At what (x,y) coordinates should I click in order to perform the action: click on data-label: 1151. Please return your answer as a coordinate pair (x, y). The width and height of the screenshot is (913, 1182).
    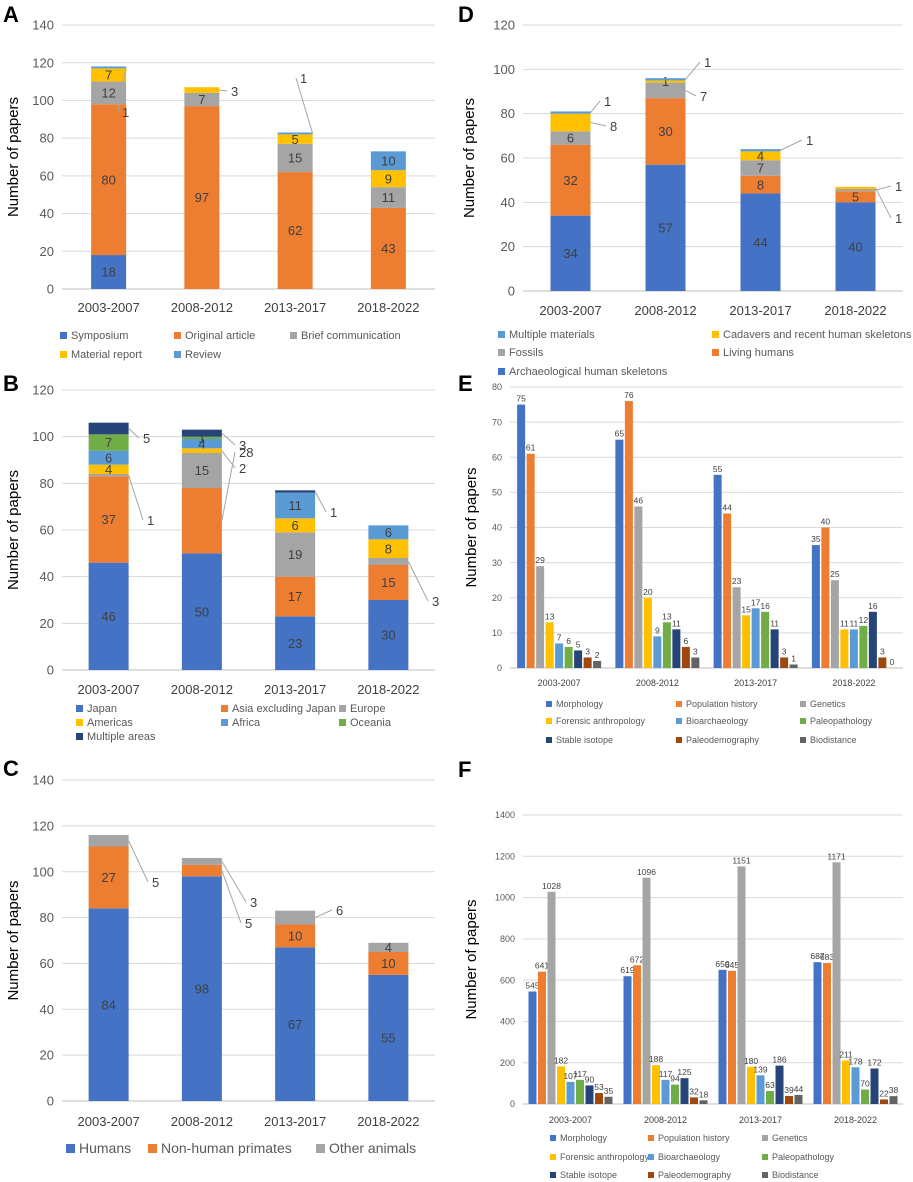
    Looking at the image, I should click on (741, 860).